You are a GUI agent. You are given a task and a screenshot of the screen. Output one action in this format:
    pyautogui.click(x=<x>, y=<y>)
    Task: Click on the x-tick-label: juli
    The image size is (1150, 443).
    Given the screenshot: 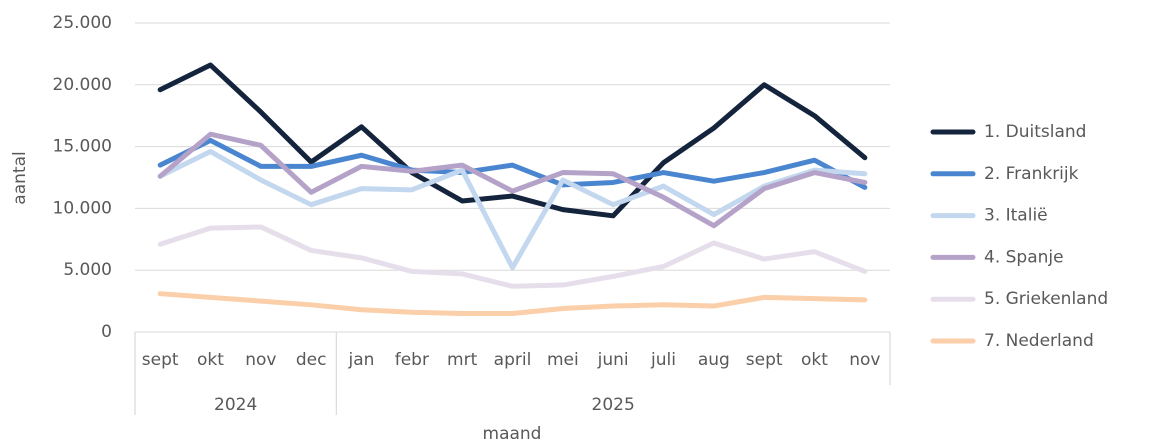 What is the action you would take?
    pyautogui.click(x=663, y=360)
    